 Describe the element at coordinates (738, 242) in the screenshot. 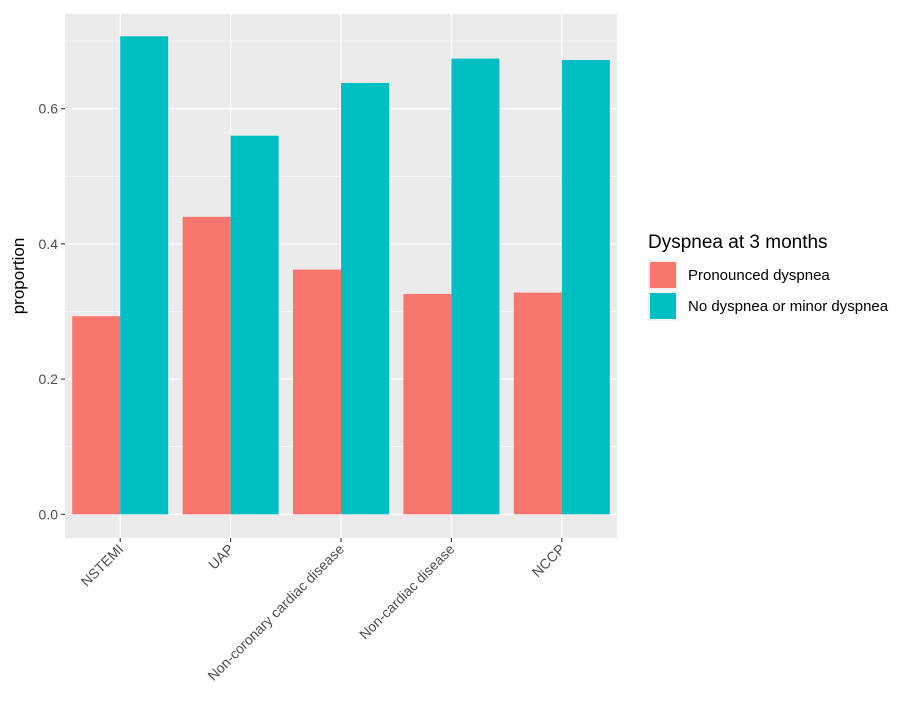

I see `legend-title: Dyspnea at 3 months` at that location.